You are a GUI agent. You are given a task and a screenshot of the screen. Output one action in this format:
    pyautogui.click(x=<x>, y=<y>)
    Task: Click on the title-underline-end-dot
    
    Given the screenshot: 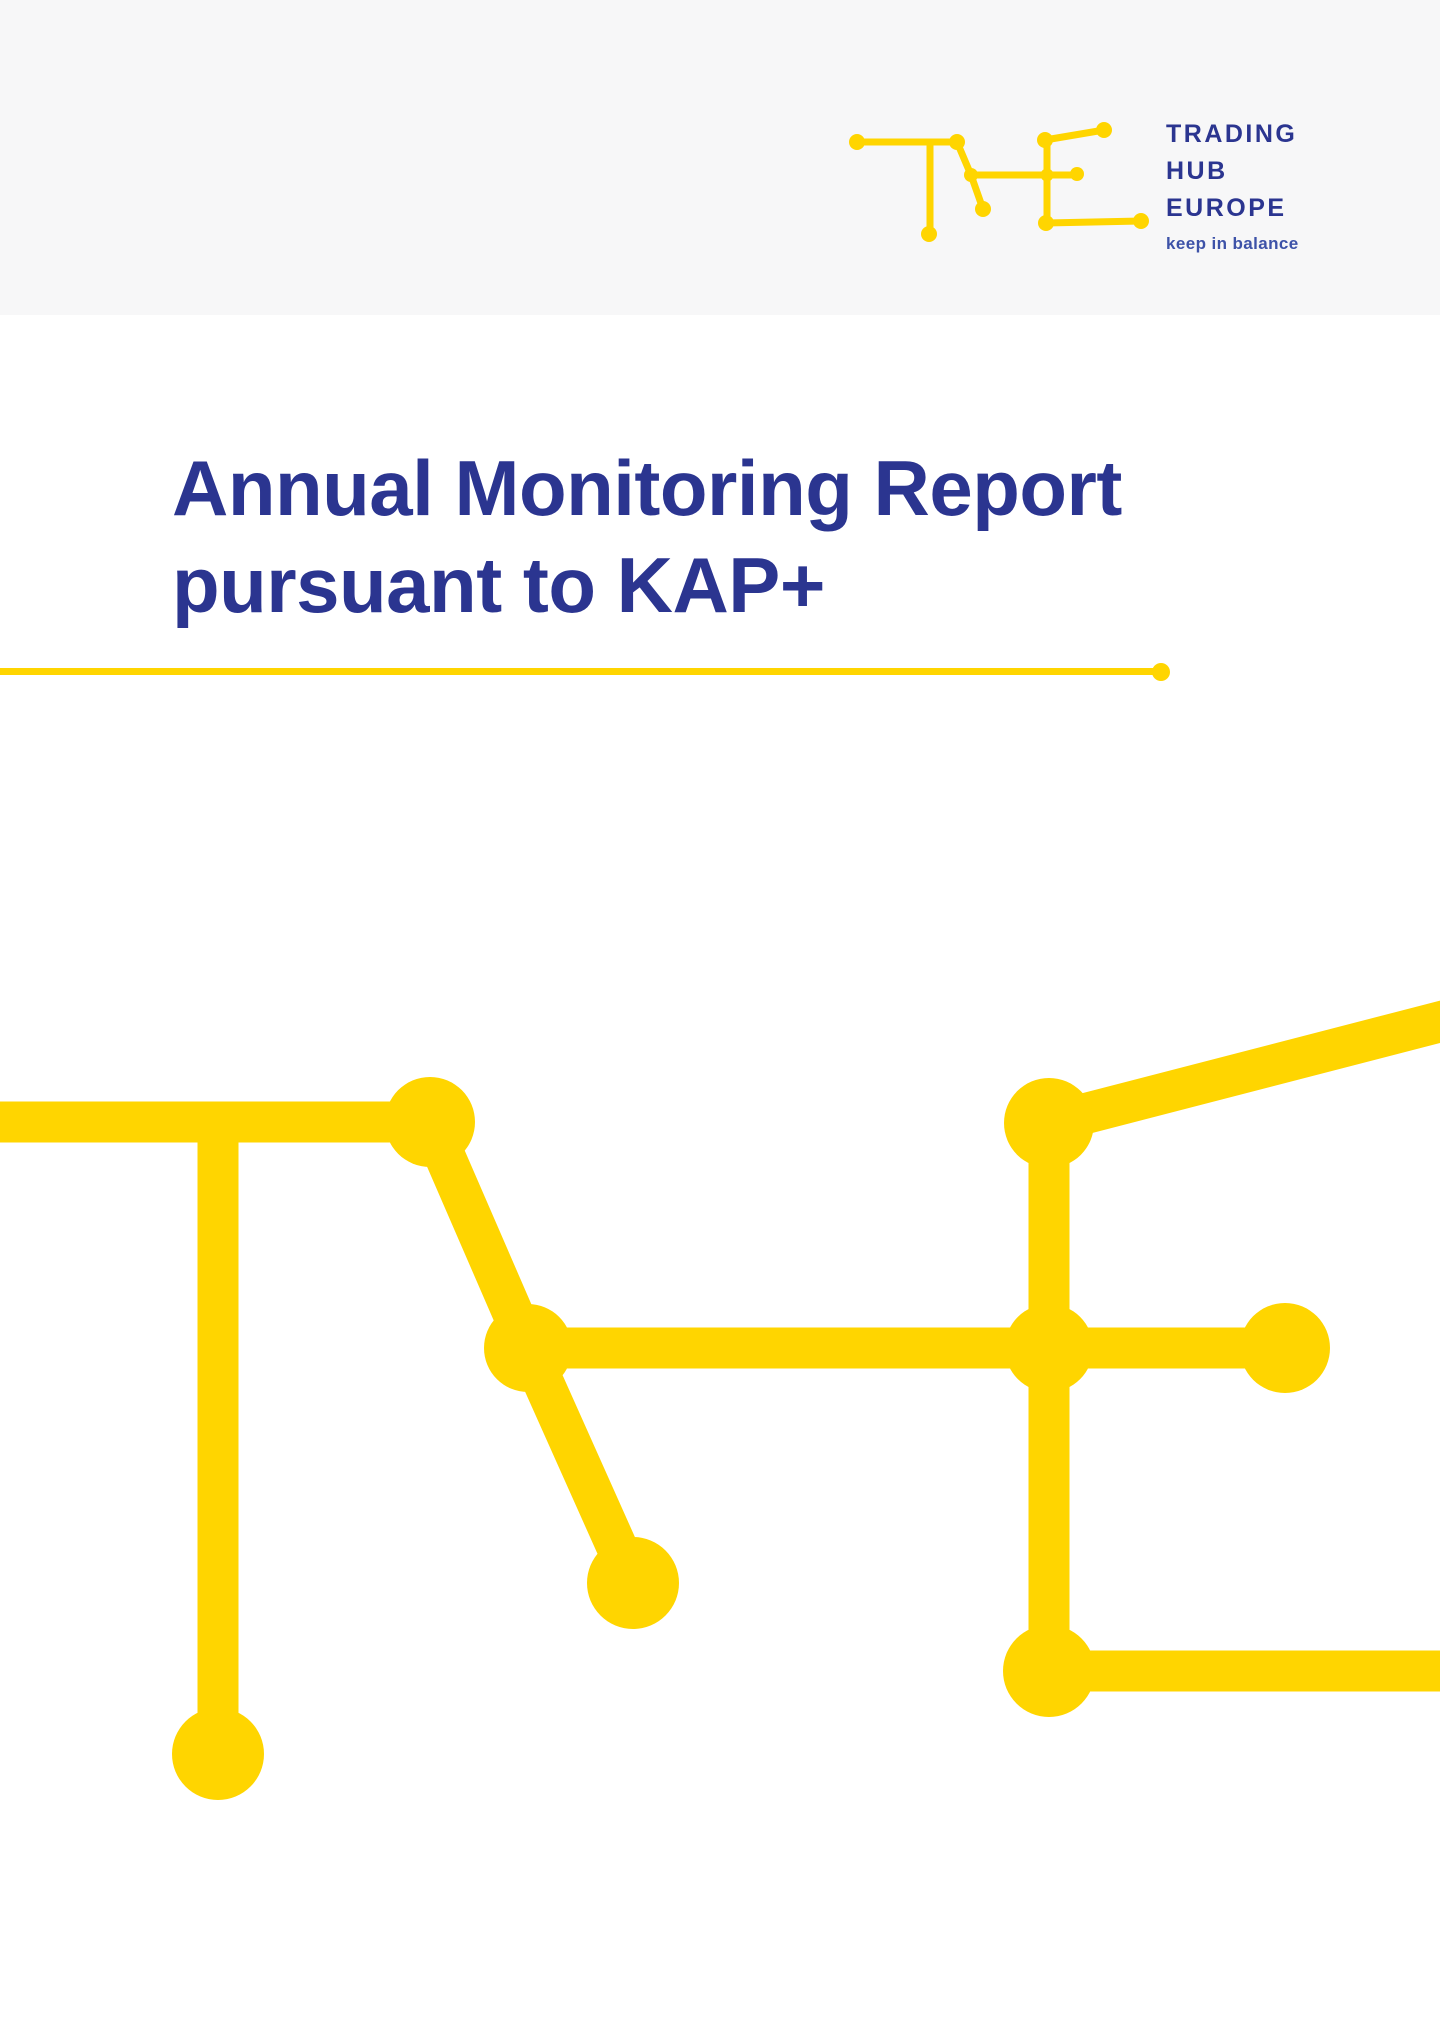 What is the action you would take?
    pyautogui.click(x=1161, y=672)
    